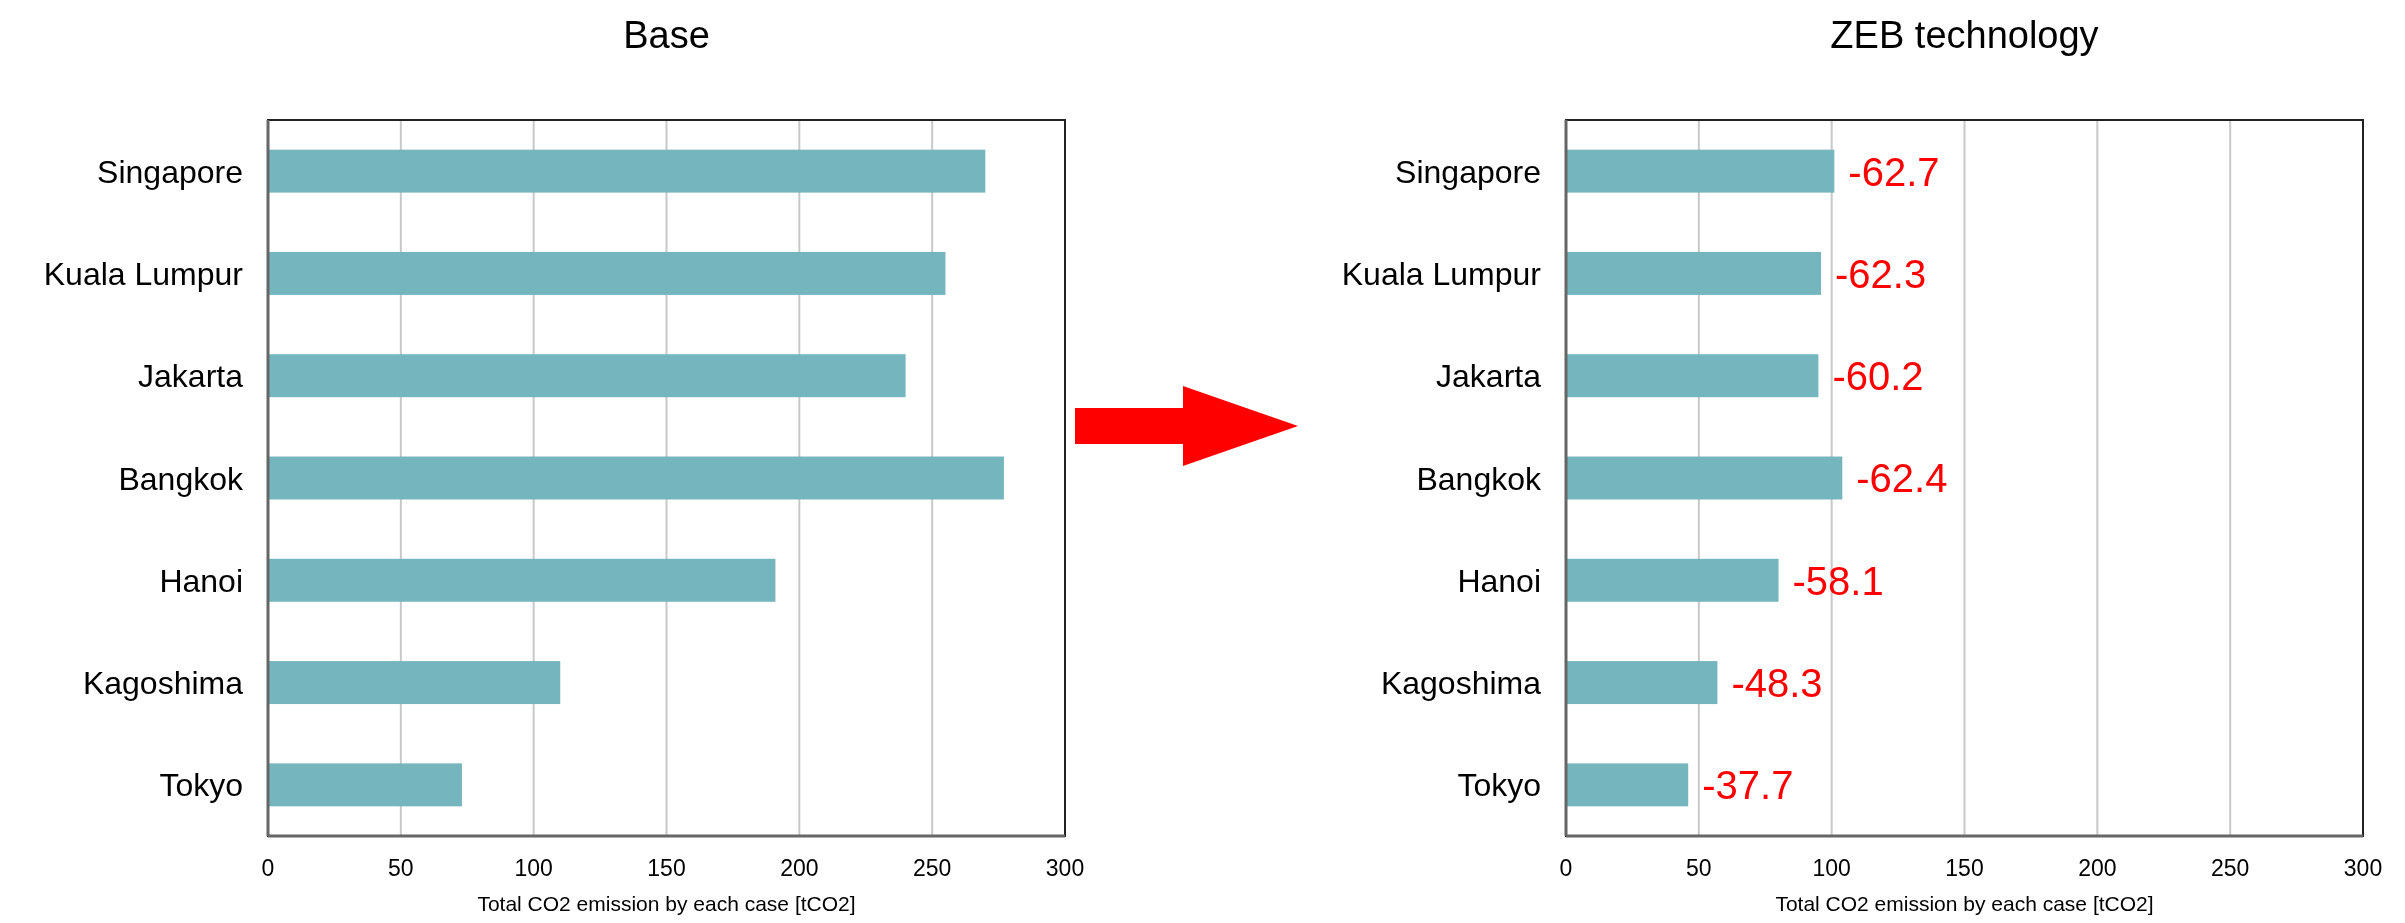  What do you see at coordinates (1748, 785) in the screenshot?
I see `annotation: -37.7` at bounding box center [1748, 785].